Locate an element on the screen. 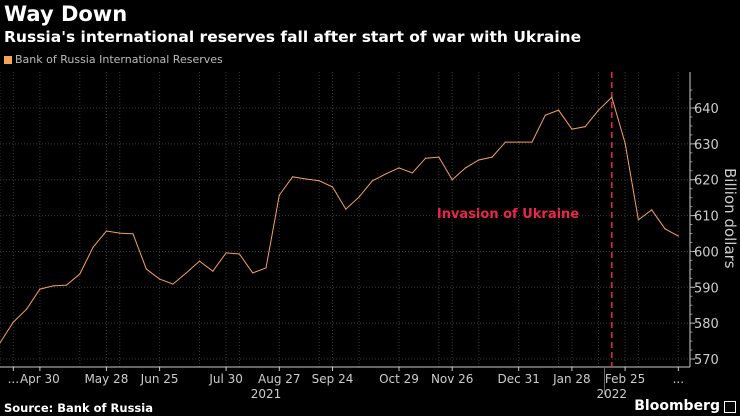 This screenshot has height=416, width=740. year-label: 2021 is located at coordinates (266, 394).